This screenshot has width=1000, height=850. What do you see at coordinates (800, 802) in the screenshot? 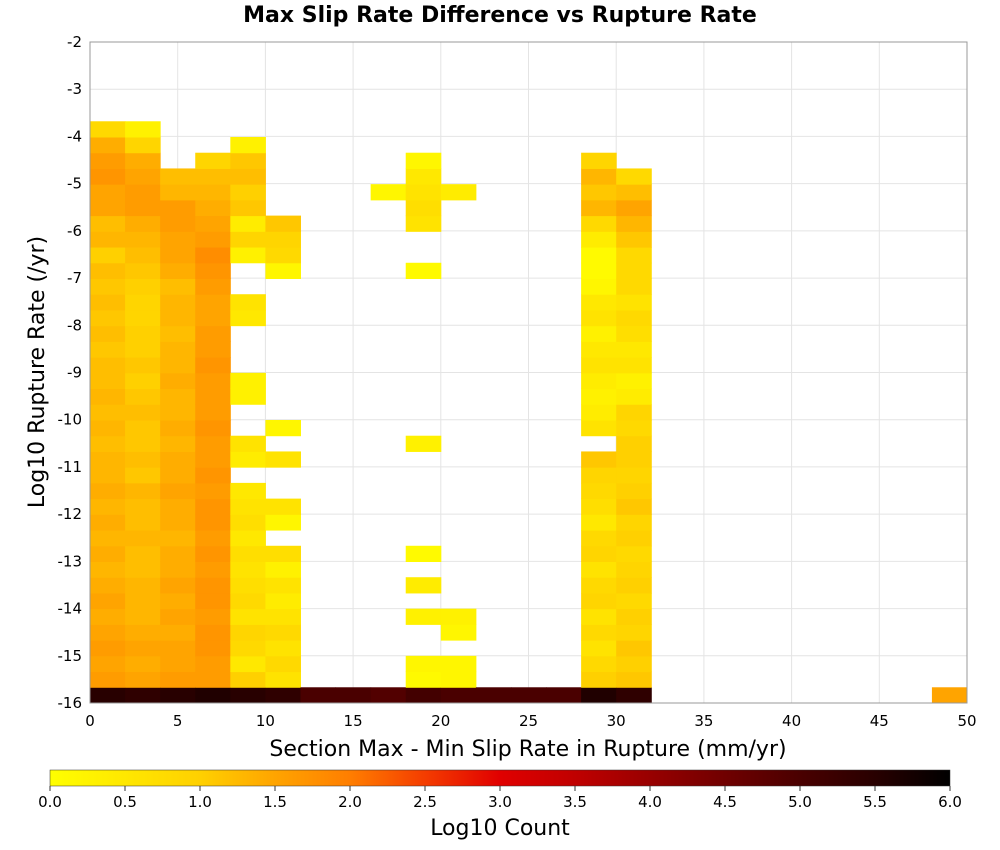
I see `colorbar-tick-label: 5.0` at bounding box center [800, 802].